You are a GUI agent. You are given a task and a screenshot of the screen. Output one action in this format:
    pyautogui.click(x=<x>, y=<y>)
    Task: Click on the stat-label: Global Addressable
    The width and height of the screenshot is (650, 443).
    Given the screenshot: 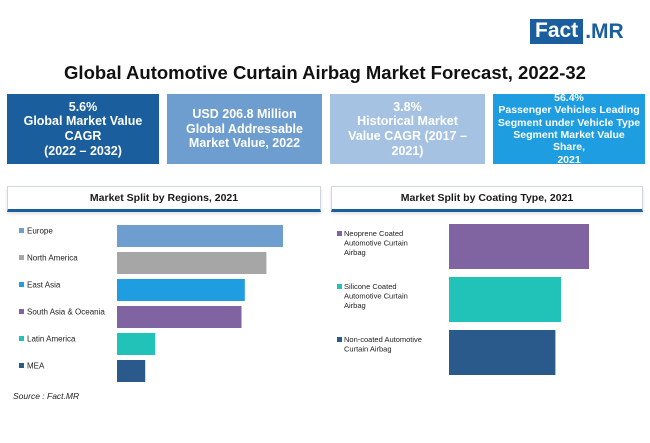 What is the action you would take?
    pyautogui.click(x=244, y=128)
    